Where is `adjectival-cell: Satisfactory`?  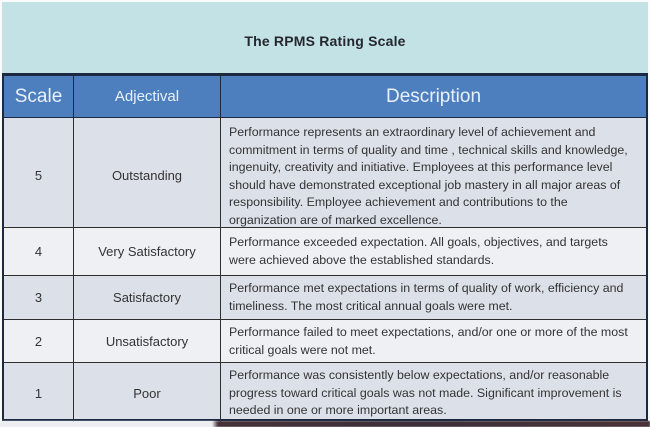 adjectival-cell: Satisfactory is located at coordinates (147, 298).